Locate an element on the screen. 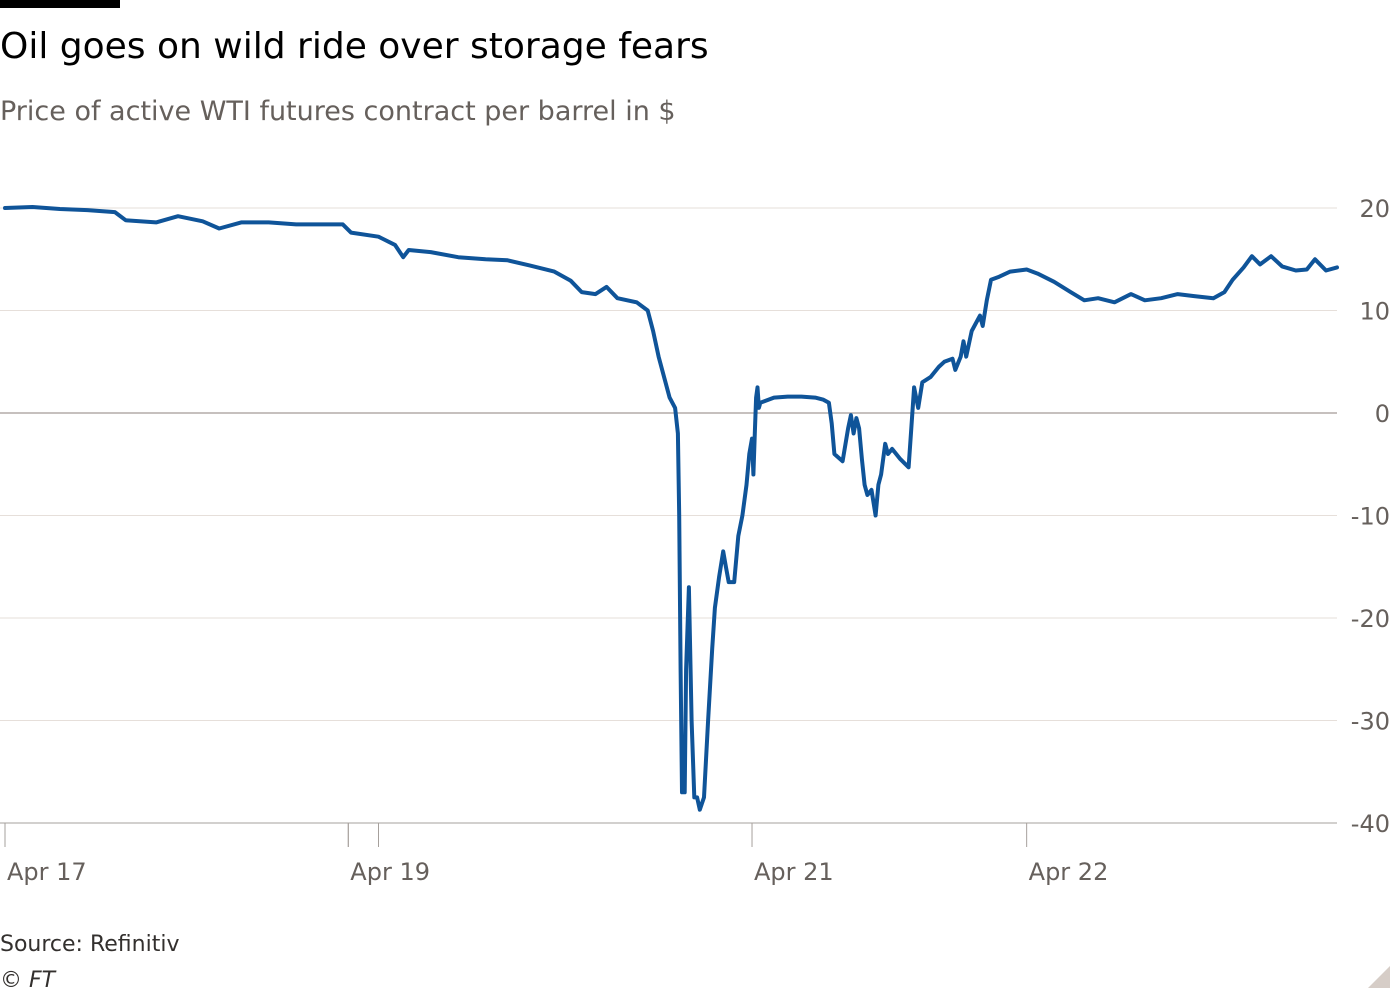 Image resolution: width=1400 pixels, height=1000 pixels. x-tick-label: Apr 17 is located at coordinates (47, 872).